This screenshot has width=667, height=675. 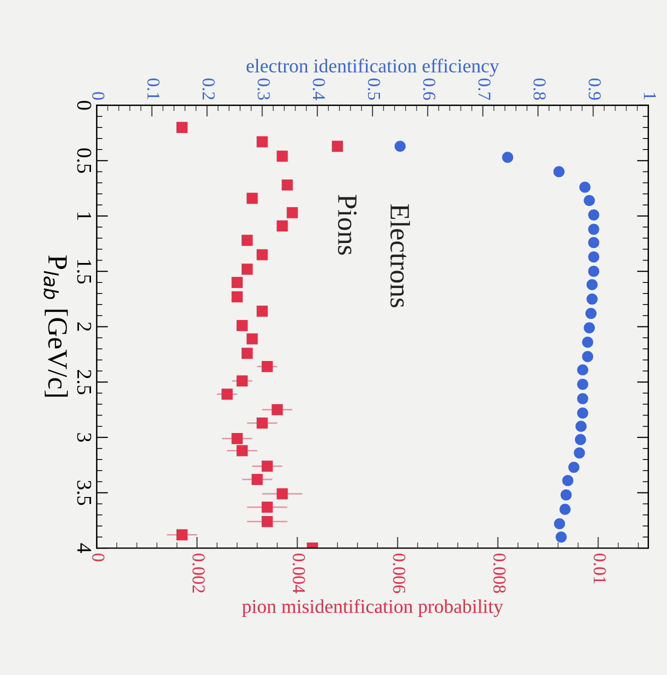 What do you see at coordinates (499, 573) in the screenshot?
I see `x-tick-label: 0.008` at bounding box center [499, 573].